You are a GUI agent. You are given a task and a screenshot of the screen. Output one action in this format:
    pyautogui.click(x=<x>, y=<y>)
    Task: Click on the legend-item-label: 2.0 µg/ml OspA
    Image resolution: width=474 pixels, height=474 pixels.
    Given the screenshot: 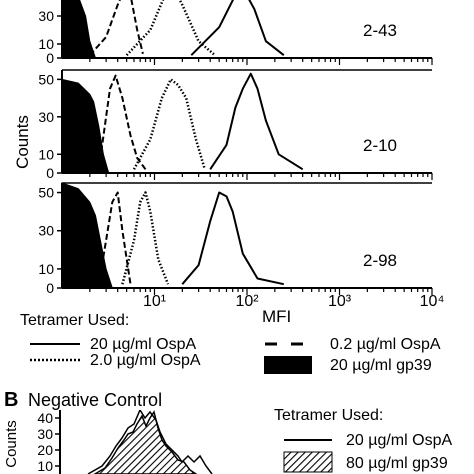 What is the action you would take?
    pyautogui.click(x=145, y=360)
    